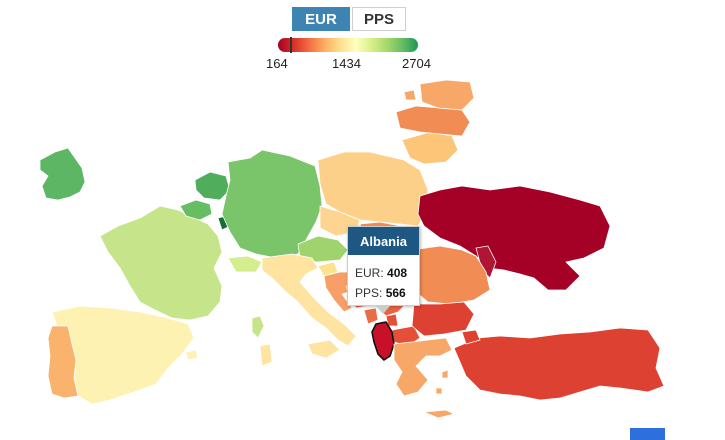 This screenshot has height=440, width=725. I want to click on tooltip-eur-value: 408, so click(397, 273).